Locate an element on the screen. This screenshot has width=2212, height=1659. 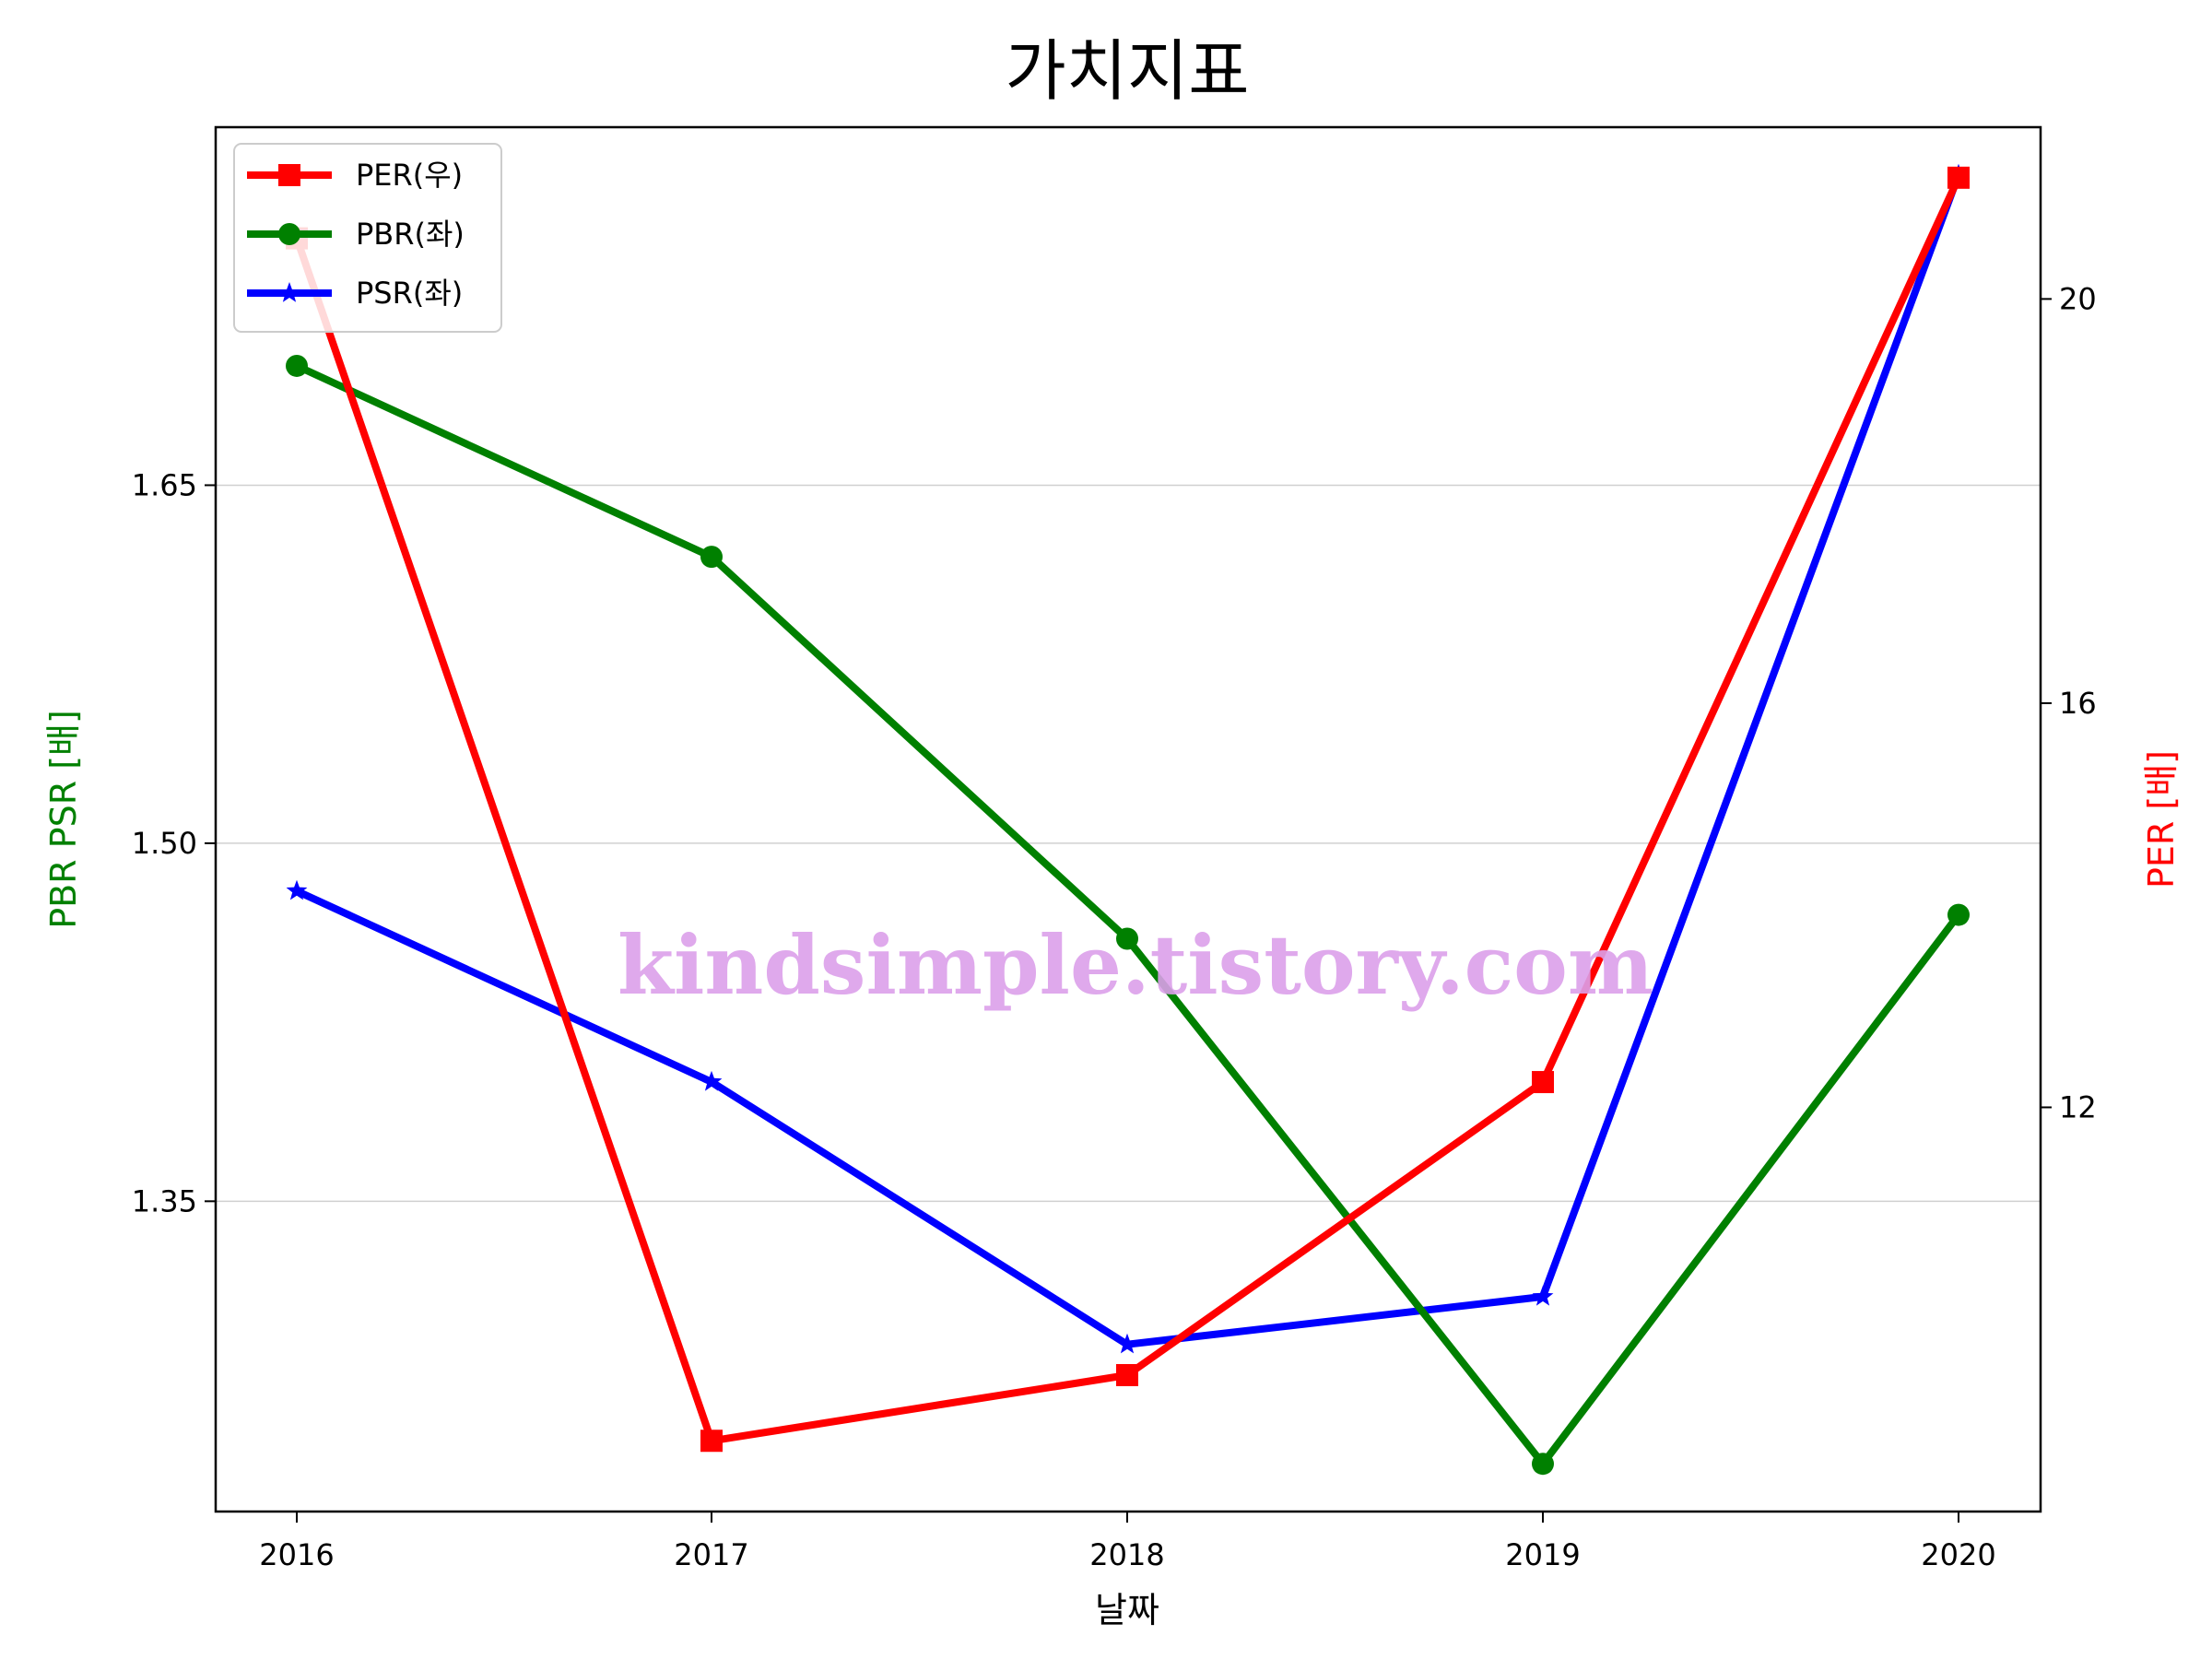
legend-box is located at coordinates (367, 238).